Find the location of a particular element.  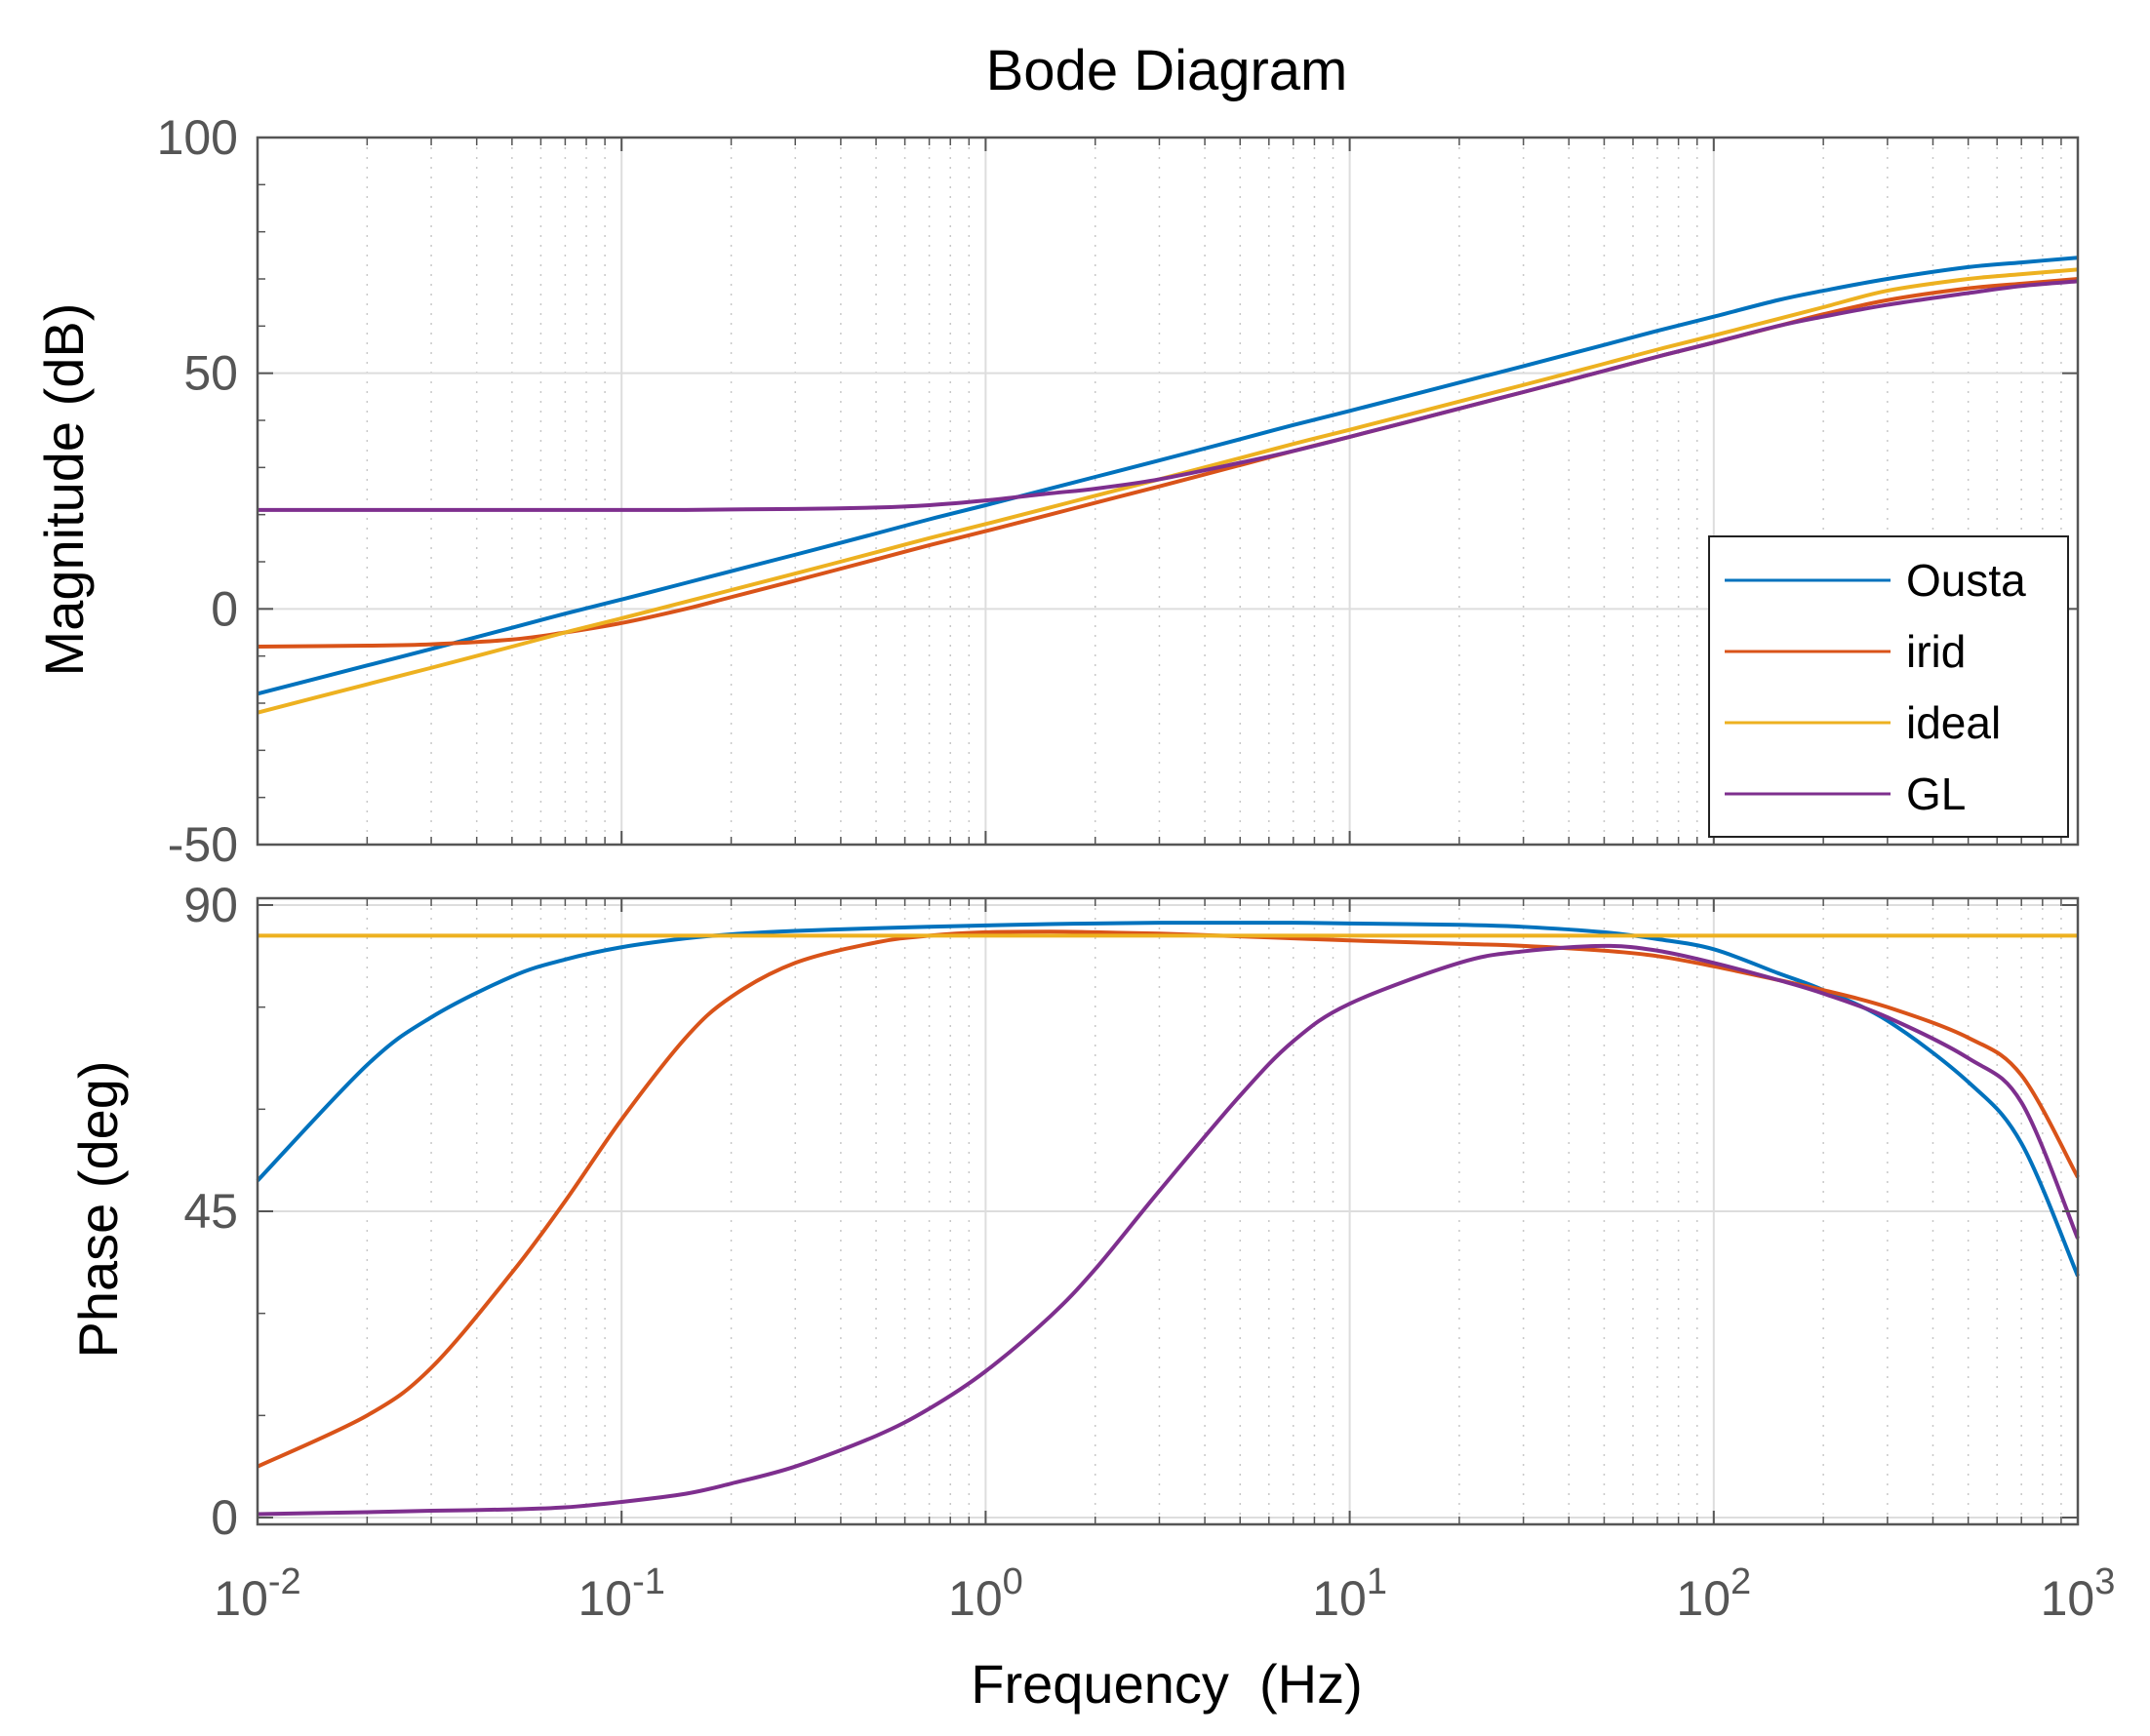

legend-box is located at coordinates (1889, 686).